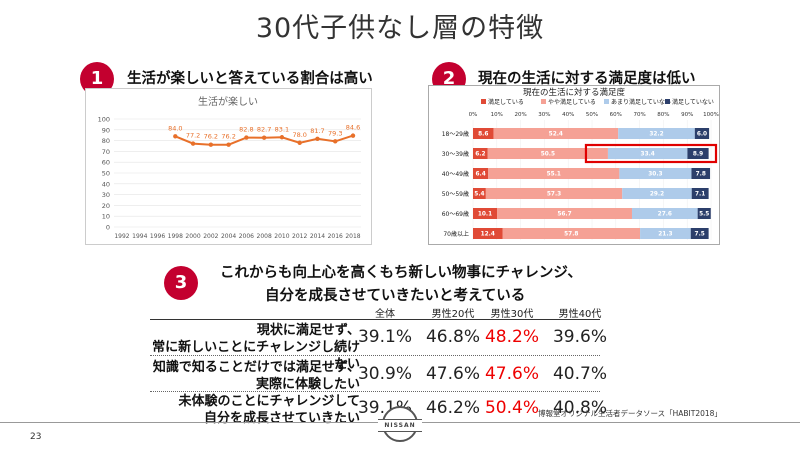 The height and width of the screenshot is (450, 800). I want to click on data-label: 84.0, so click(175, 128).